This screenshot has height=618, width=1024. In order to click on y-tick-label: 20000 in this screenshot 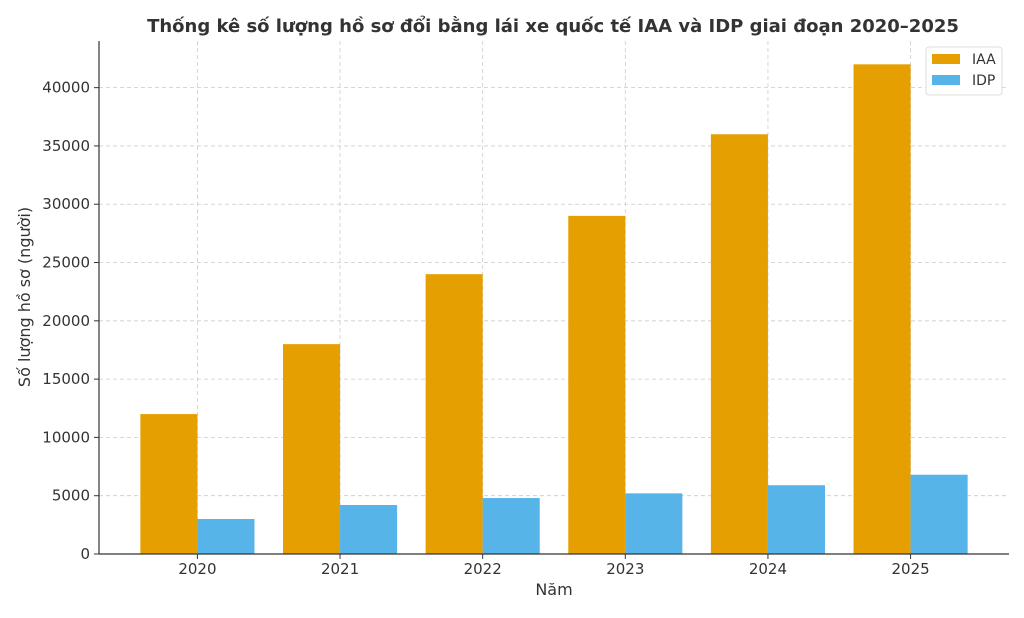, I will do `click(66, 321)`.